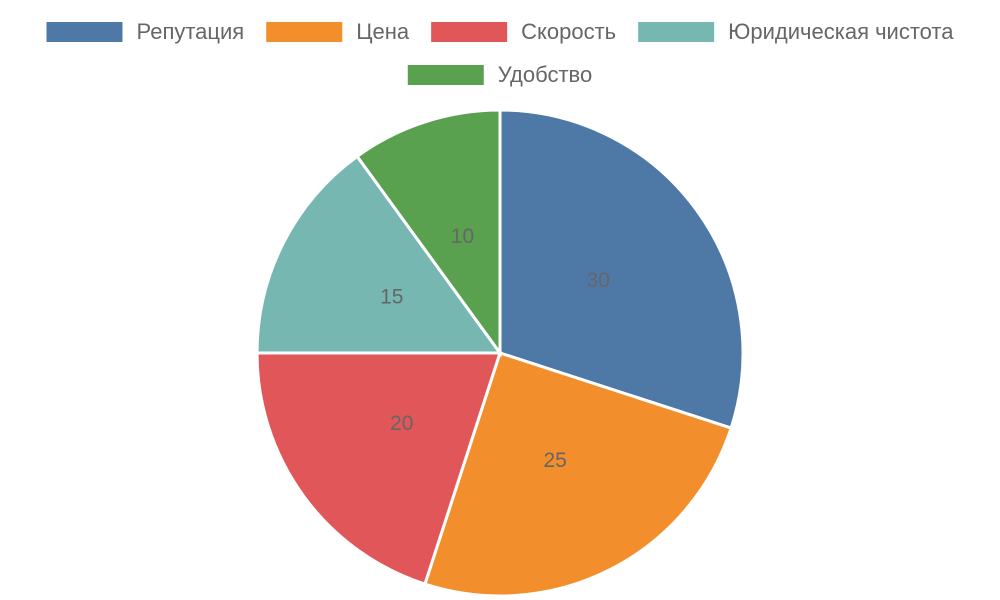 This screenshot has width=1000, height=600. I want to click on legend-text: Цена, so click(383, 31).